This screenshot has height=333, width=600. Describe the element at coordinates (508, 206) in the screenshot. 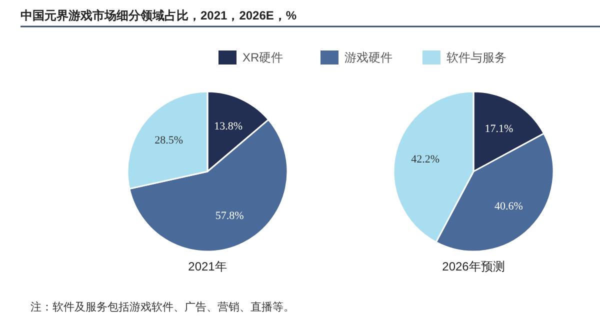

I see `data-label: 40.6%` at that location.